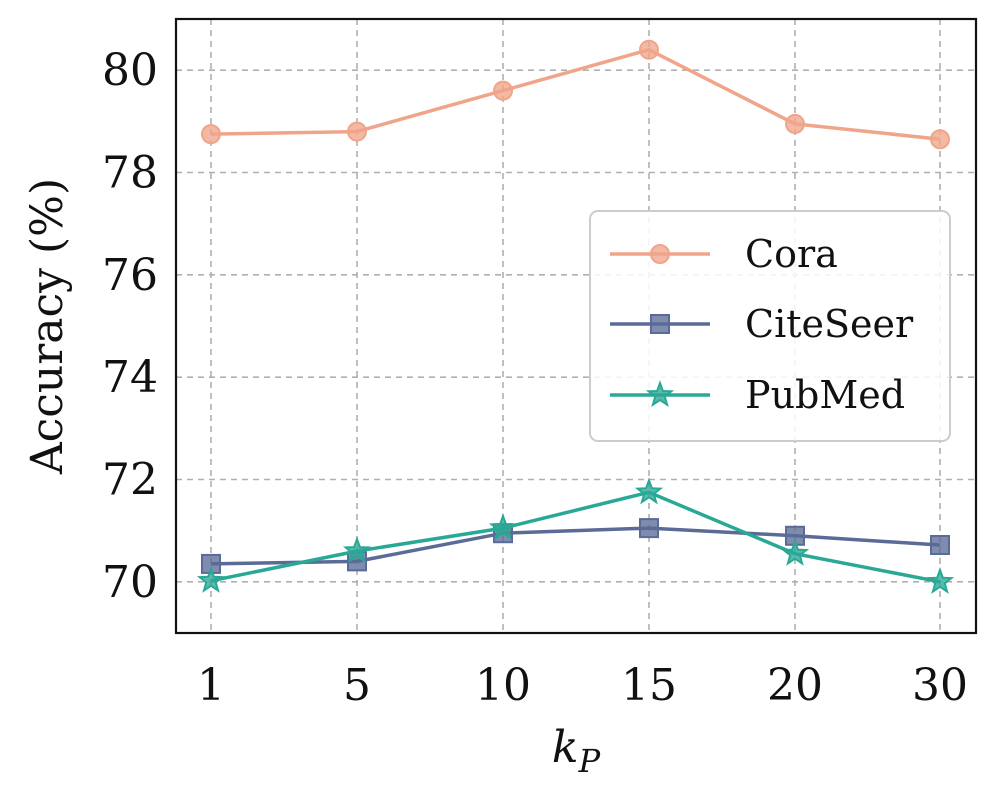  I want to click on legend-label: PubMed, so click(825, 395).